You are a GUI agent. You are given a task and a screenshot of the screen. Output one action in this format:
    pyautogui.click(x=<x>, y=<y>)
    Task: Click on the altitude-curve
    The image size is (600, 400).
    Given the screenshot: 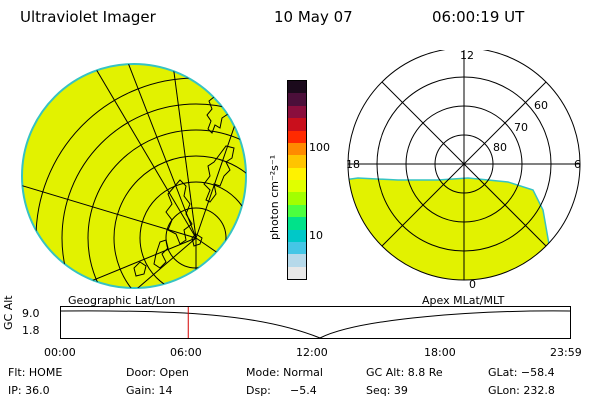 What is the action you would take?
    pyautogui.click(x=315, y=324)
    